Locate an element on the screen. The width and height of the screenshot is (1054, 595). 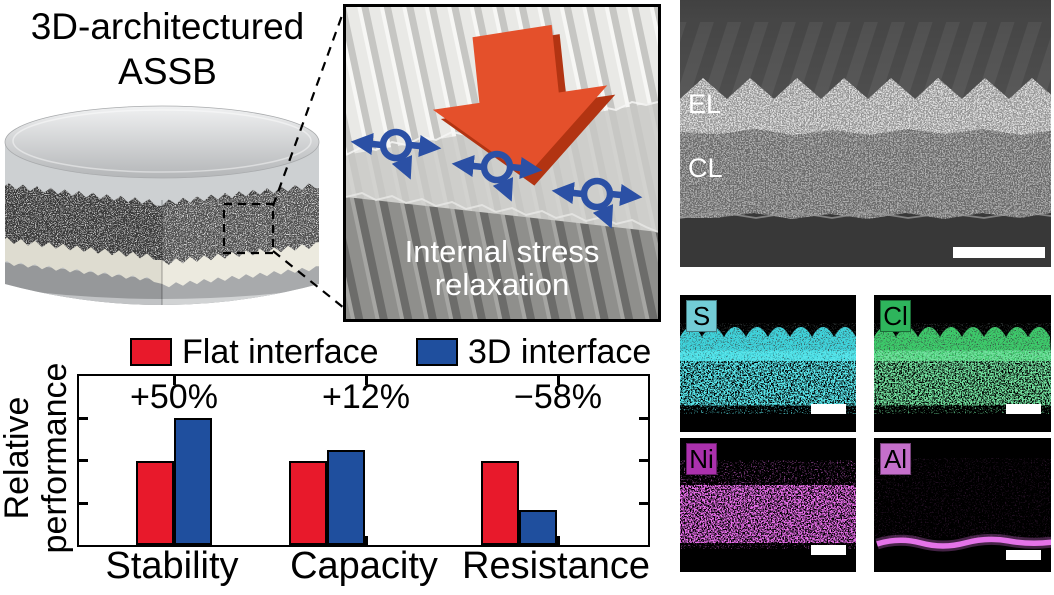
eds-label-cl: Cl is located at coordinates (895, 316).